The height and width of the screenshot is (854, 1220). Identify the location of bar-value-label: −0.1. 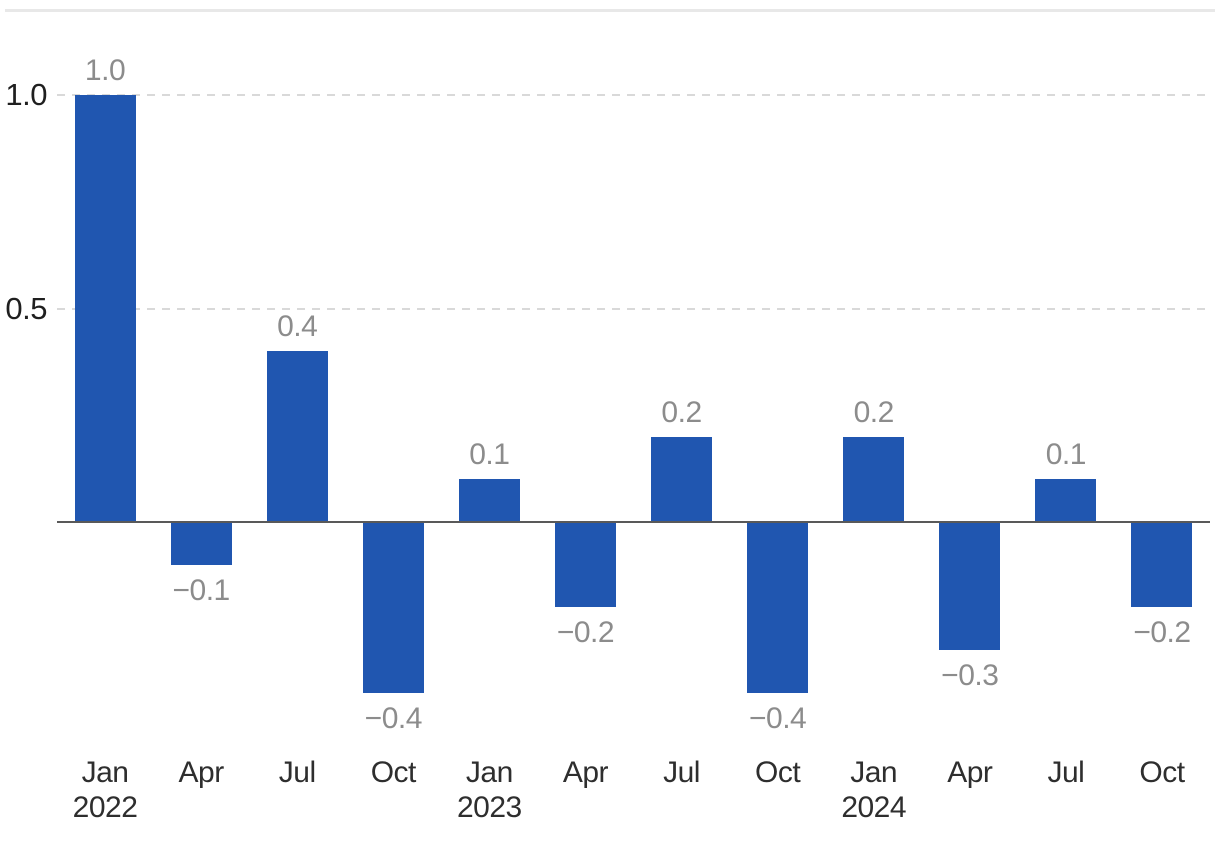
(201, 590).